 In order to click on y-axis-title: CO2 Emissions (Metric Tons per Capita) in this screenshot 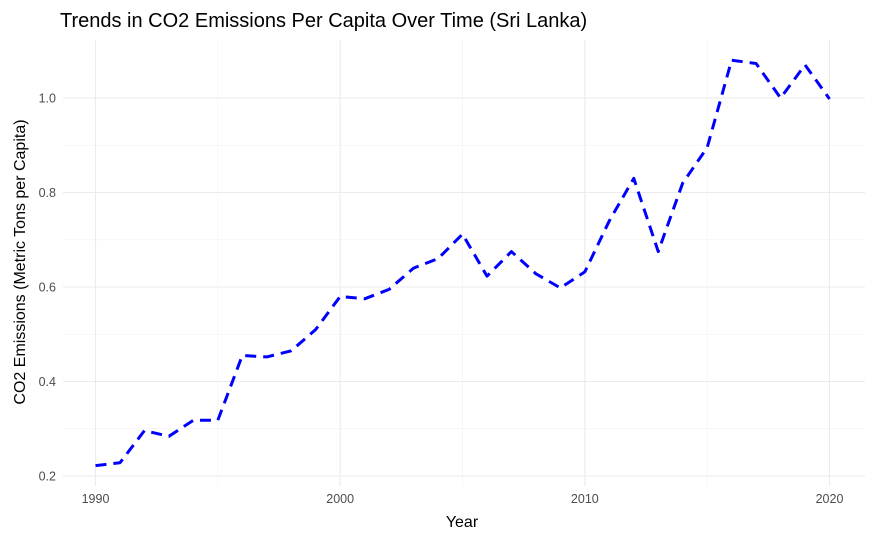, I will do `click(20, 261)`.